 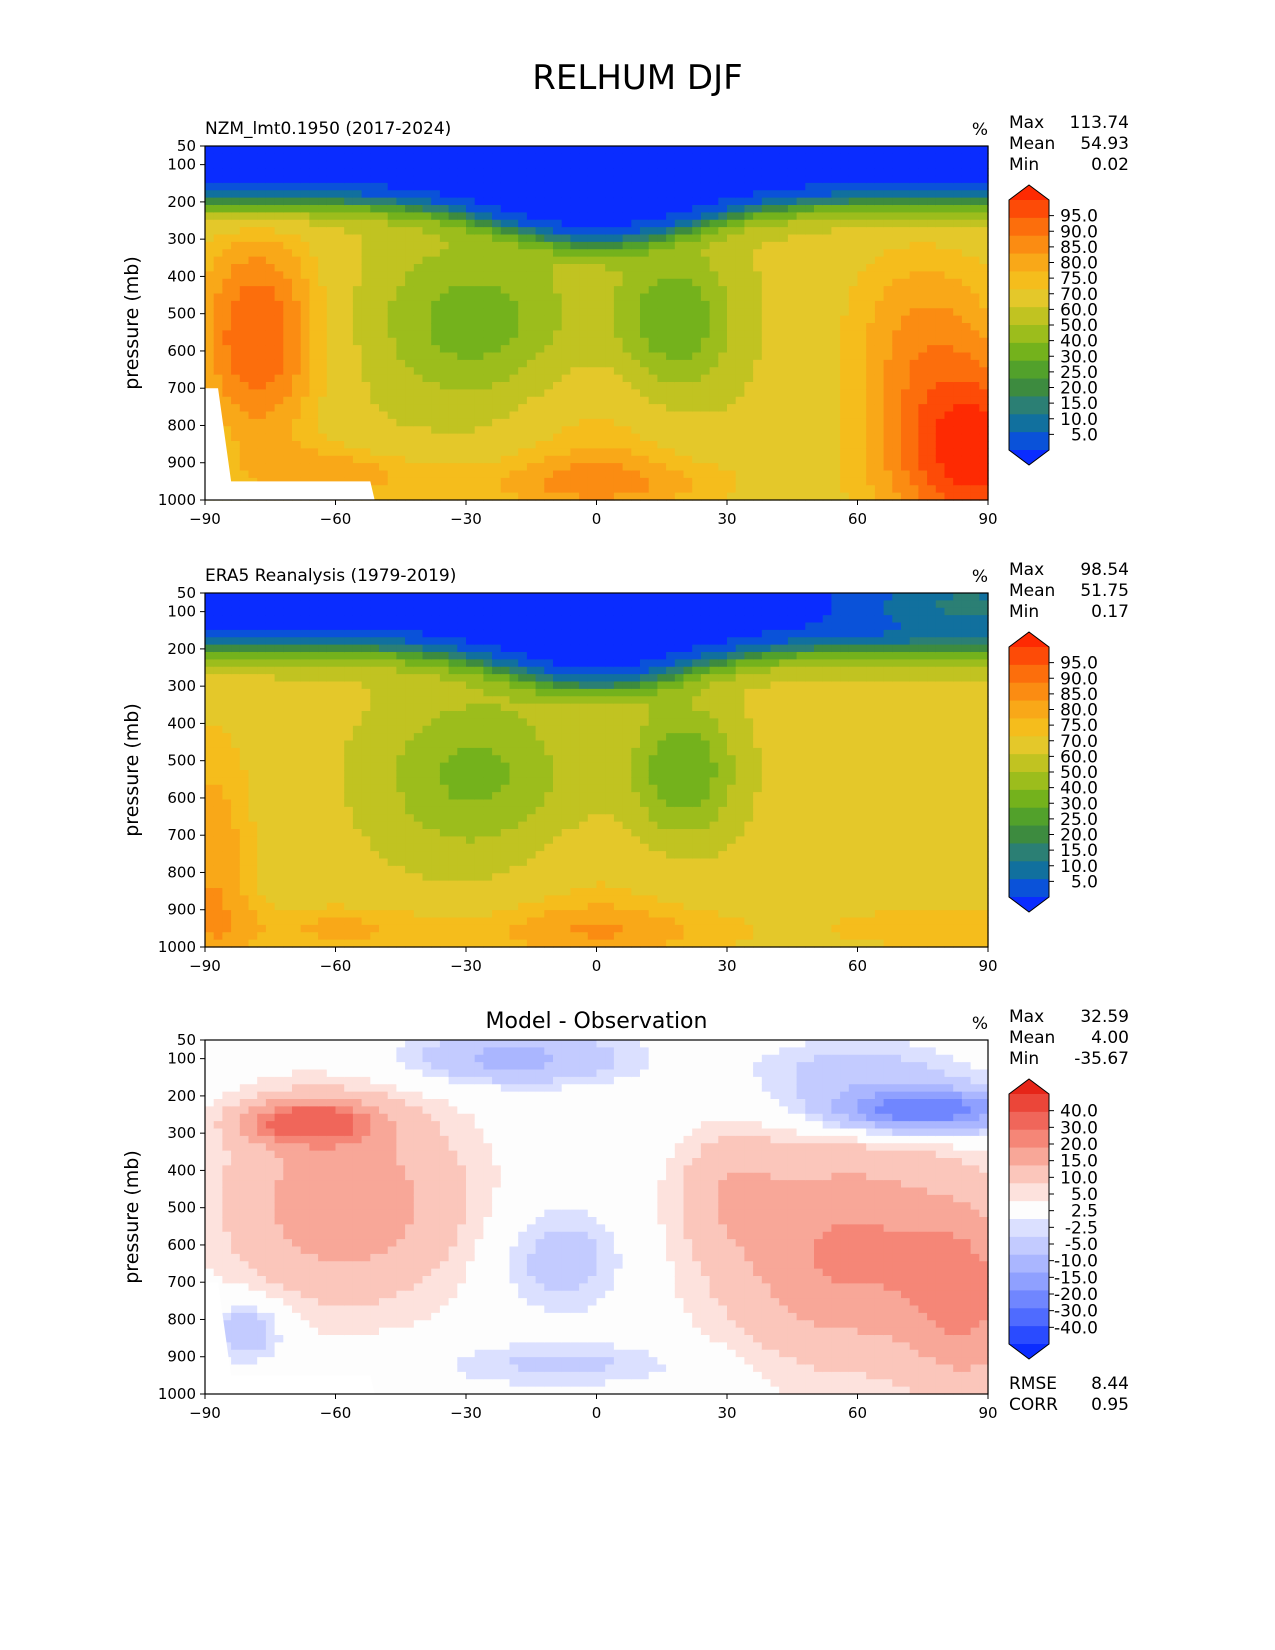 I want to click on colorbar-segment, so click(x=1029, y=370).